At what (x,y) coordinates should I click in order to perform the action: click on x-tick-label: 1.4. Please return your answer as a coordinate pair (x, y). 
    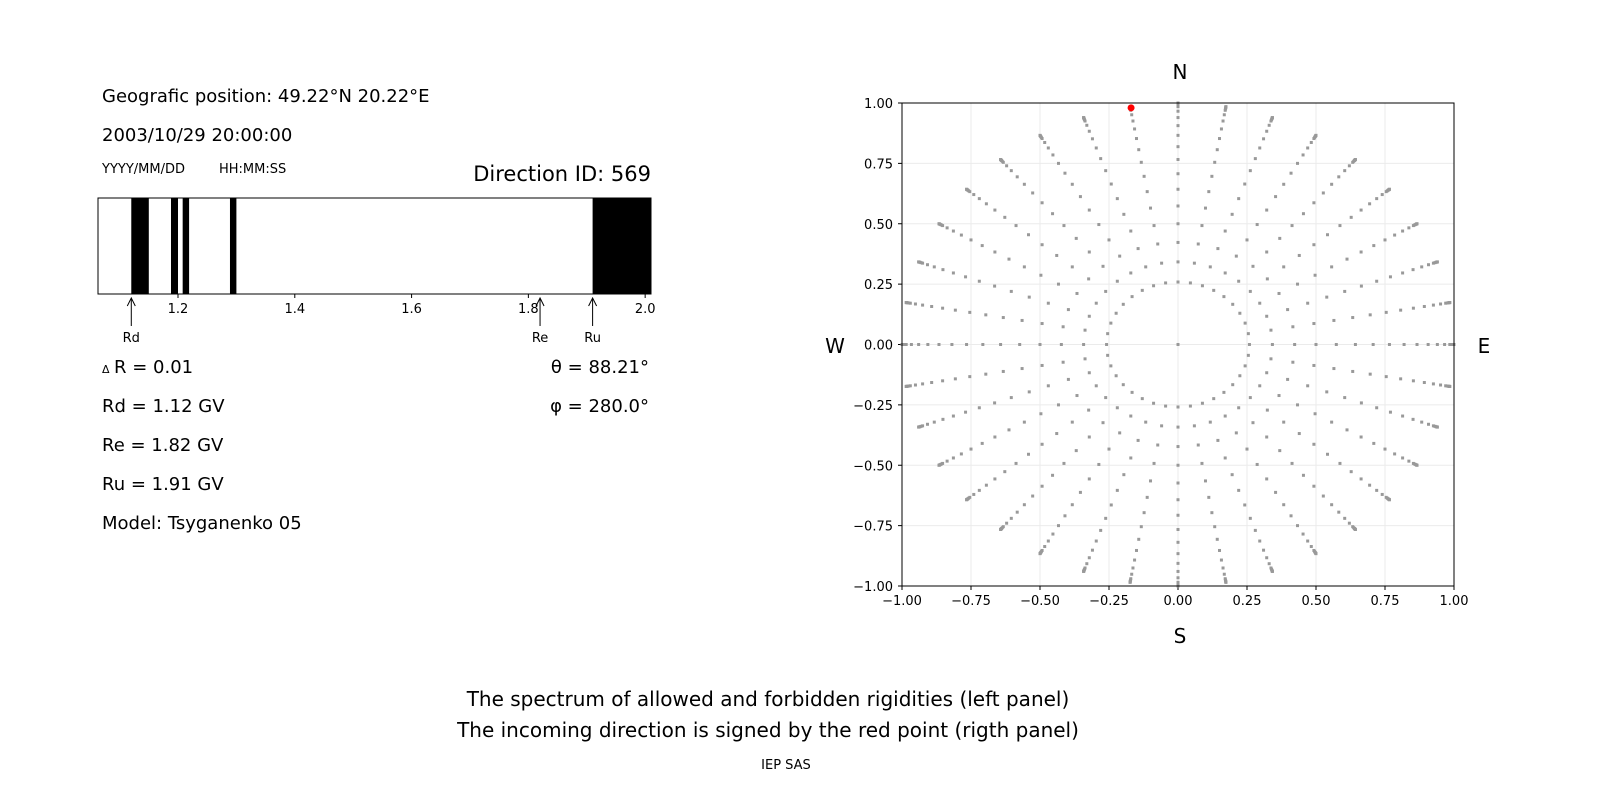
    Looking at the image, I should click on (294, 309).